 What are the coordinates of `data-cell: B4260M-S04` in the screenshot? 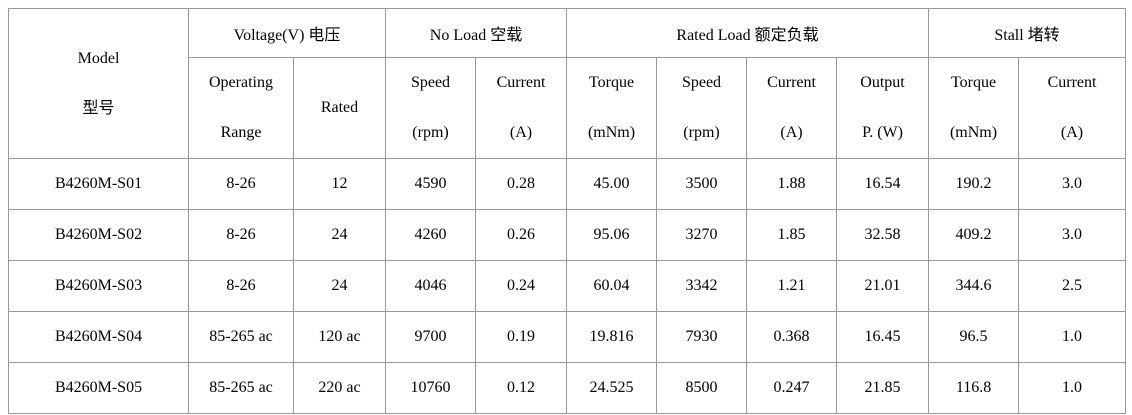 It's located at (98, 337).